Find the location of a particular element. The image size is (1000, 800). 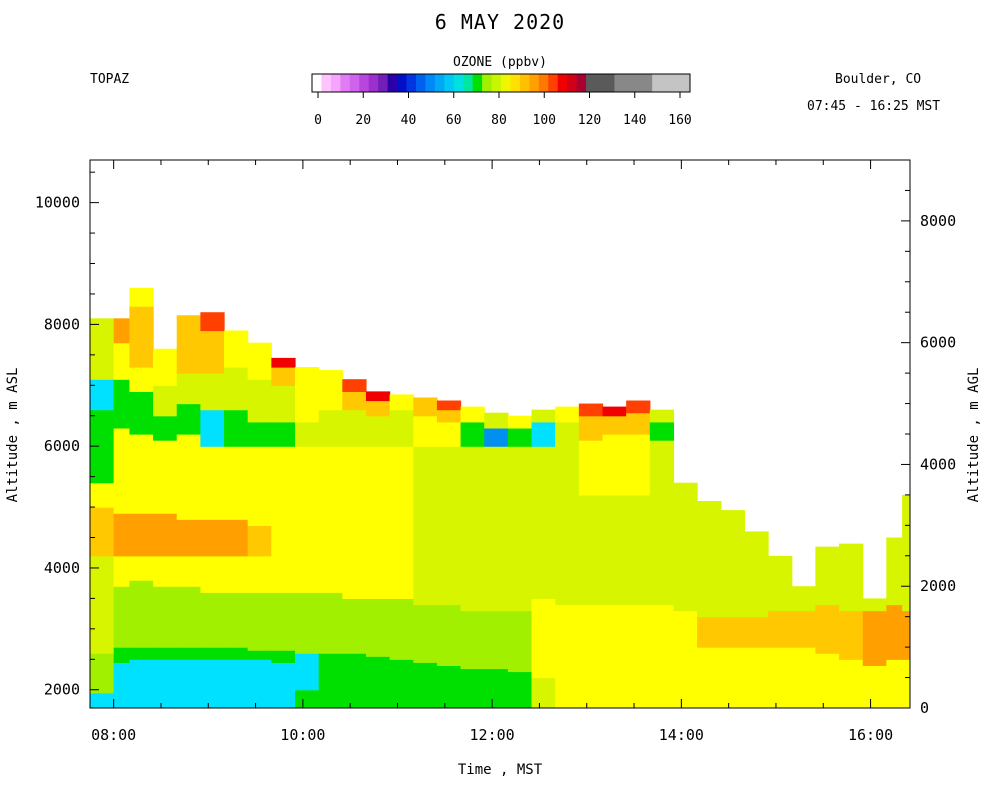

chart-title: 6 MAY 2020 is located at coordinates (500, 22).